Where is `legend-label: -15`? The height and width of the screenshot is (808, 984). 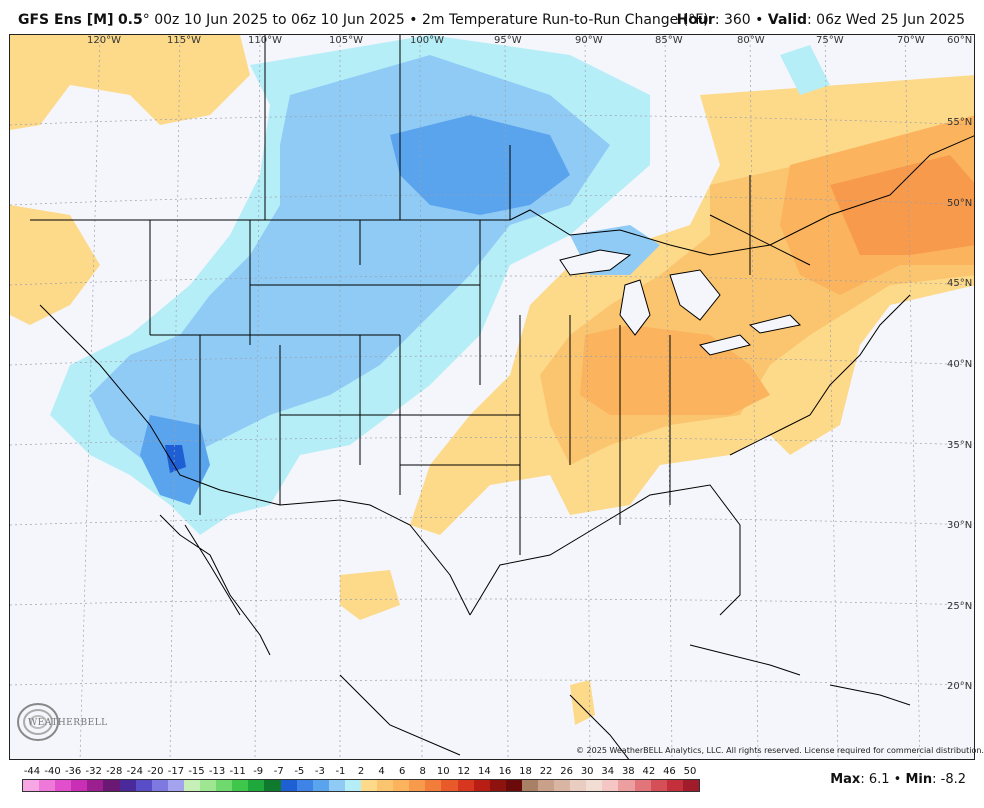
legend-label: -15 is located at coordinates (196, 771).